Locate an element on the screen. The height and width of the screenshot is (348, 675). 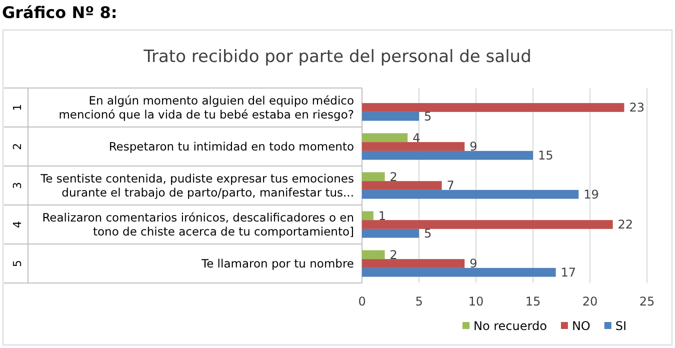
legend-label: No recuerdo is located at coordinates (510, 326).